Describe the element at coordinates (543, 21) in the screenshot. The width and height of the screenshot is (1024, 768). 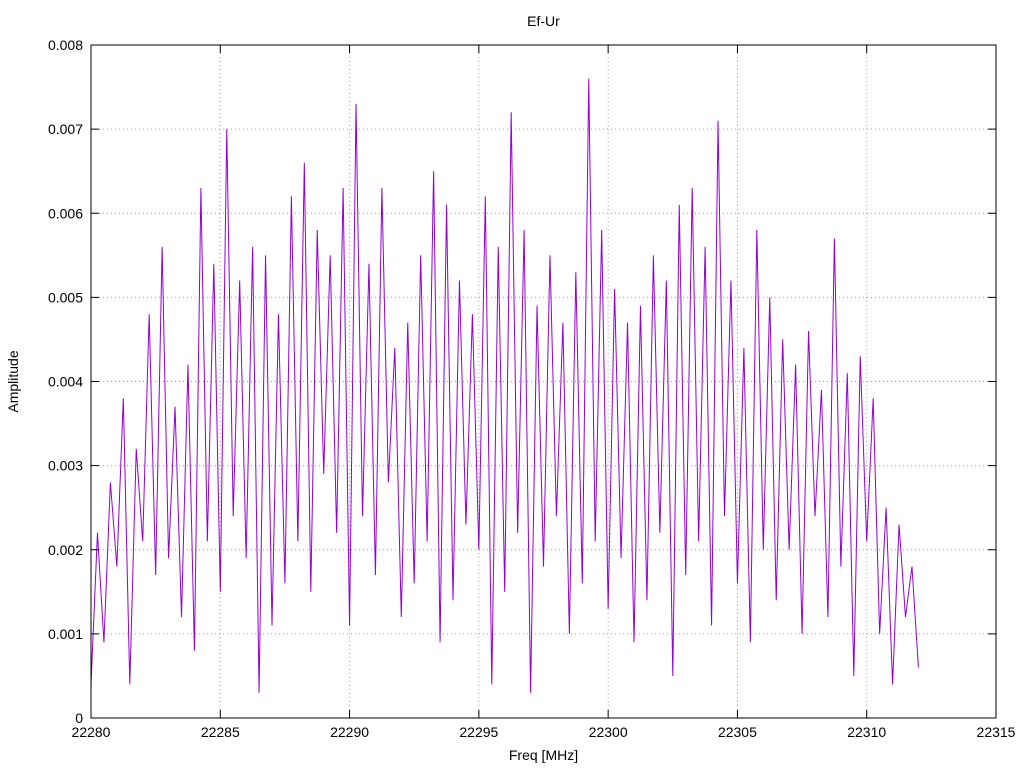
I see `chart-title: Ef-Ur` at that location.